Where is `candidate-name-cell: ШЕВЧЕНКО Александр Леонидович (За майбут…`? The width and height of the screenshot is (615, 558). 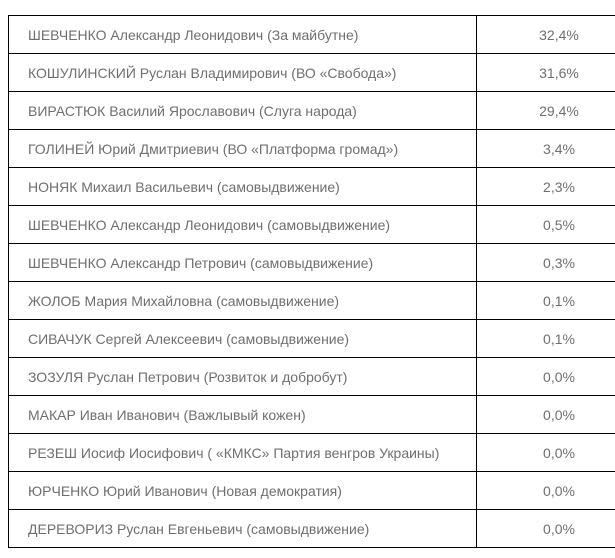 candidate-name-cell: ШЕВЧЕНКО Александр Леонидович (За майбут… is located at coordinates (242, 34).